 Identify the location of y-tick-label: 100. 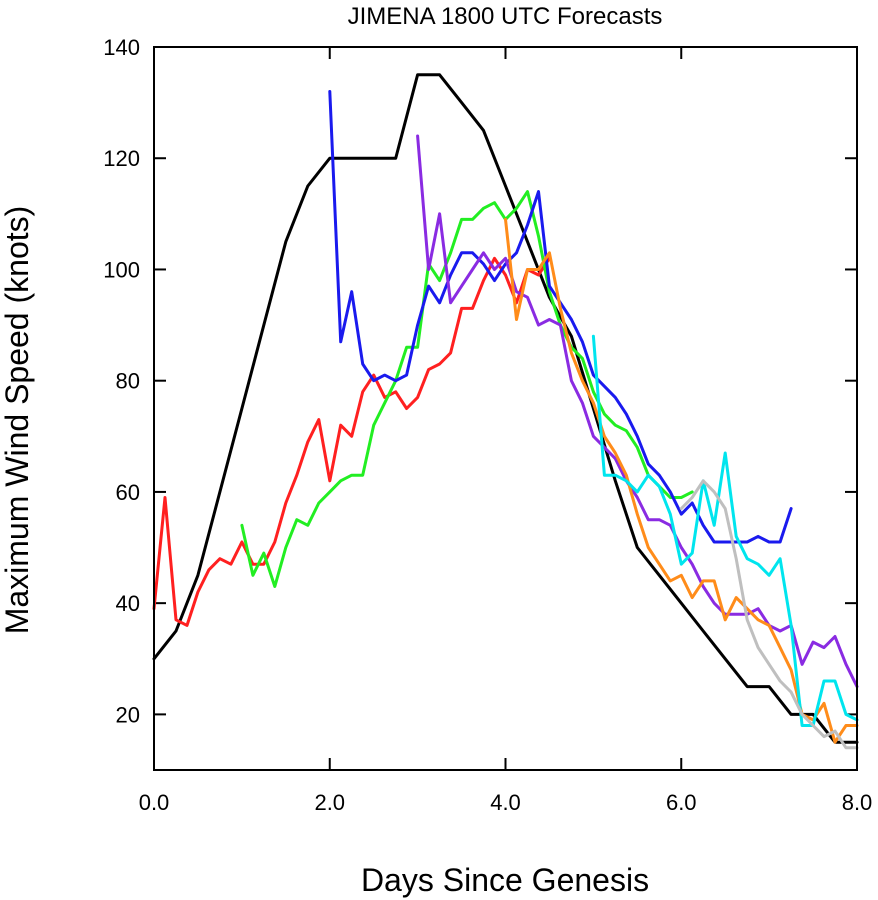
(121, 269).